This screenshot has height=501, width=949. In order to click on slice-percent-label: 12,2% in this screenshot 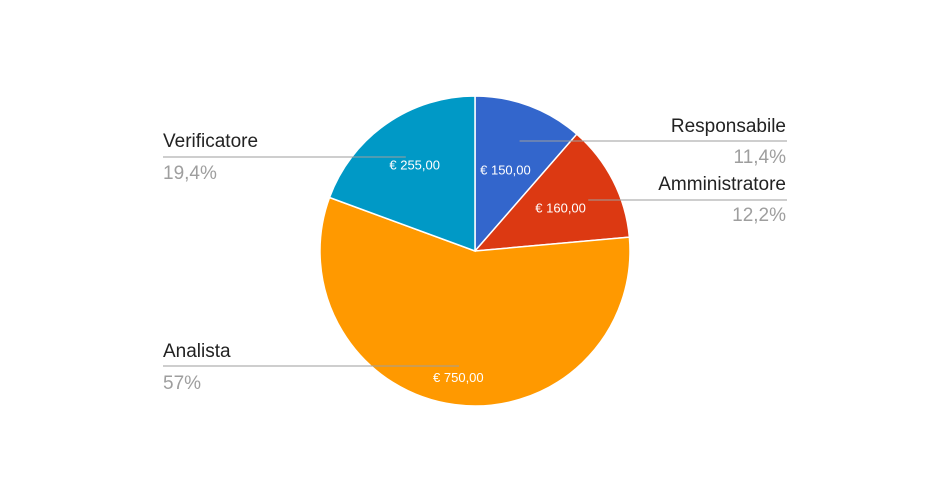, I will do `click(759, 215)`.